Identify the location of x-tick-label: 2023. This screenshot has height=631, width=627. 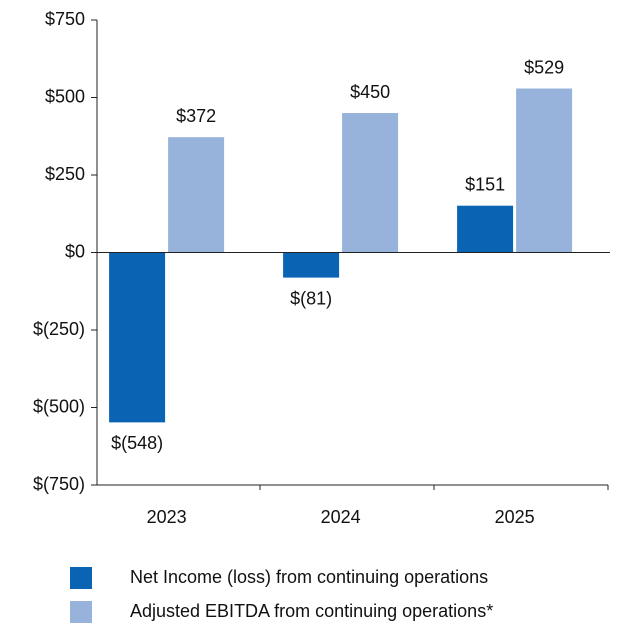
(167, 517).